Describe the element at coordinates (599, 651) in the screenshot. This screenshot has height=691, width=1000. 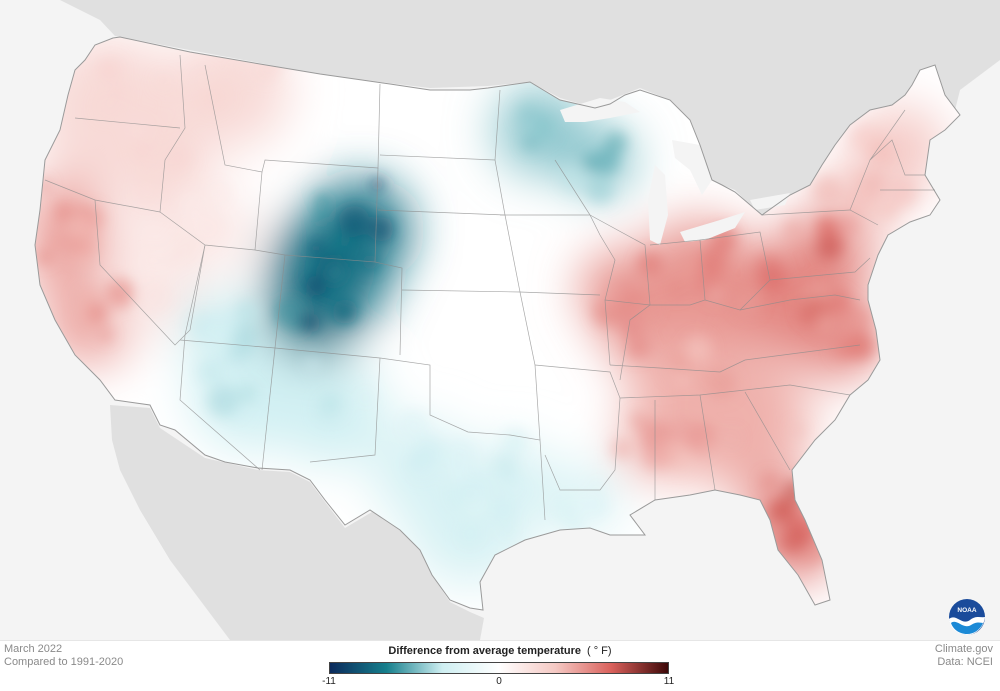
I see `legend-unit: ( ° F)` at that location.